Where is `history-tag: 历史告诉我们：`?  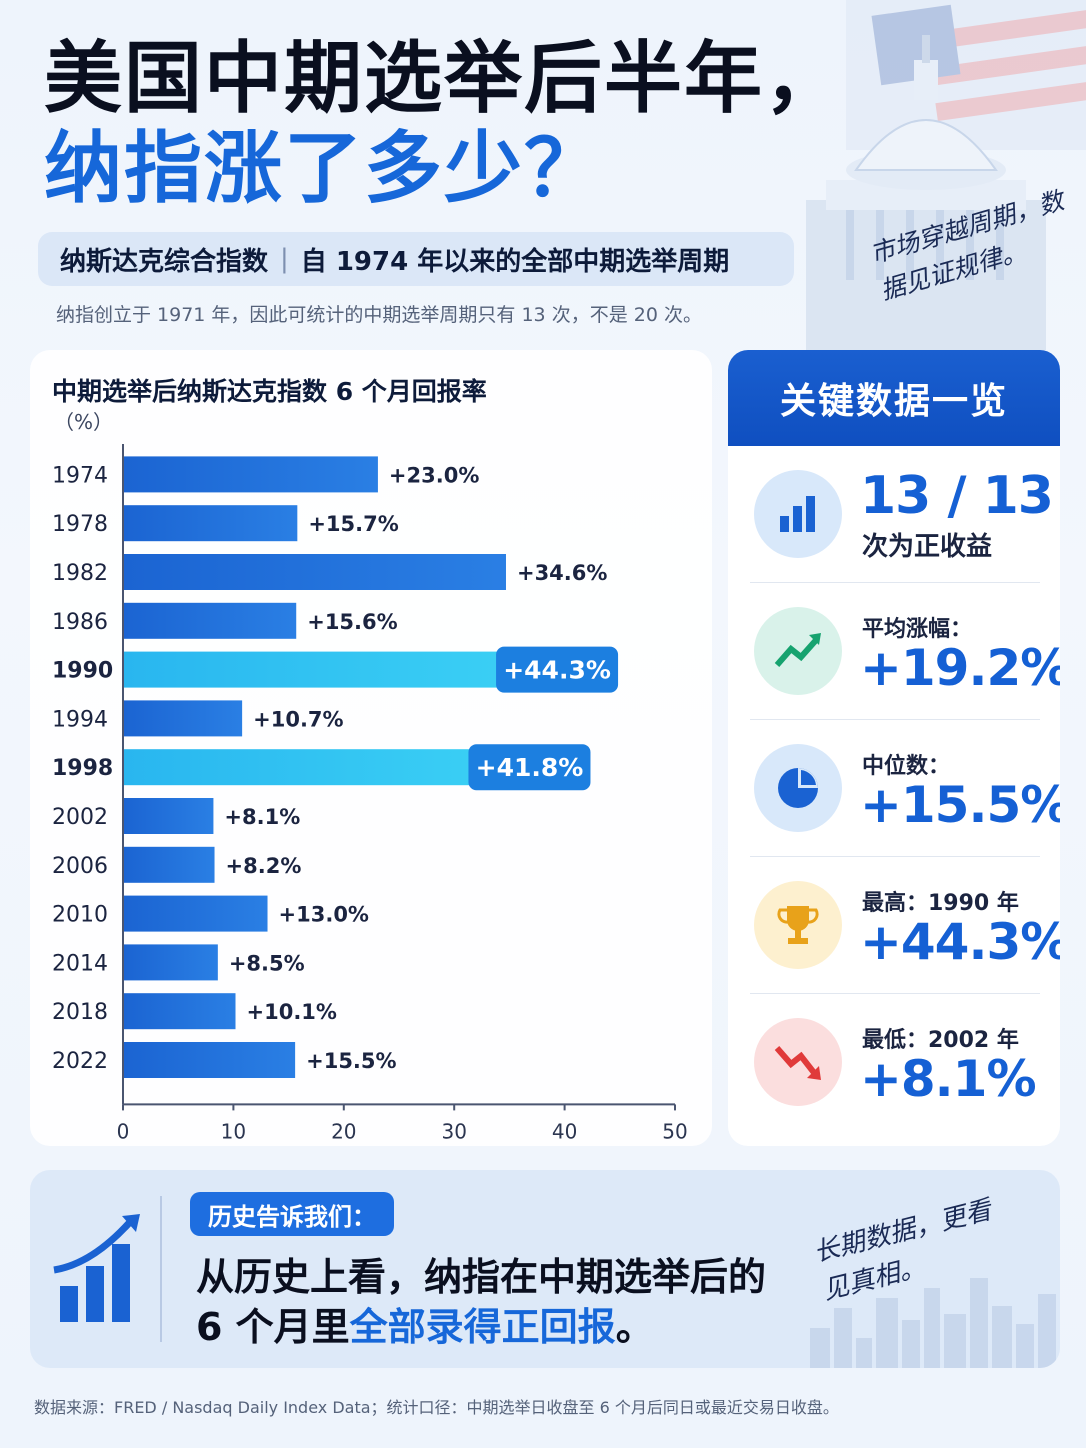
history-tag: 历史告诉我们： is located at coordinates (292, 1214).